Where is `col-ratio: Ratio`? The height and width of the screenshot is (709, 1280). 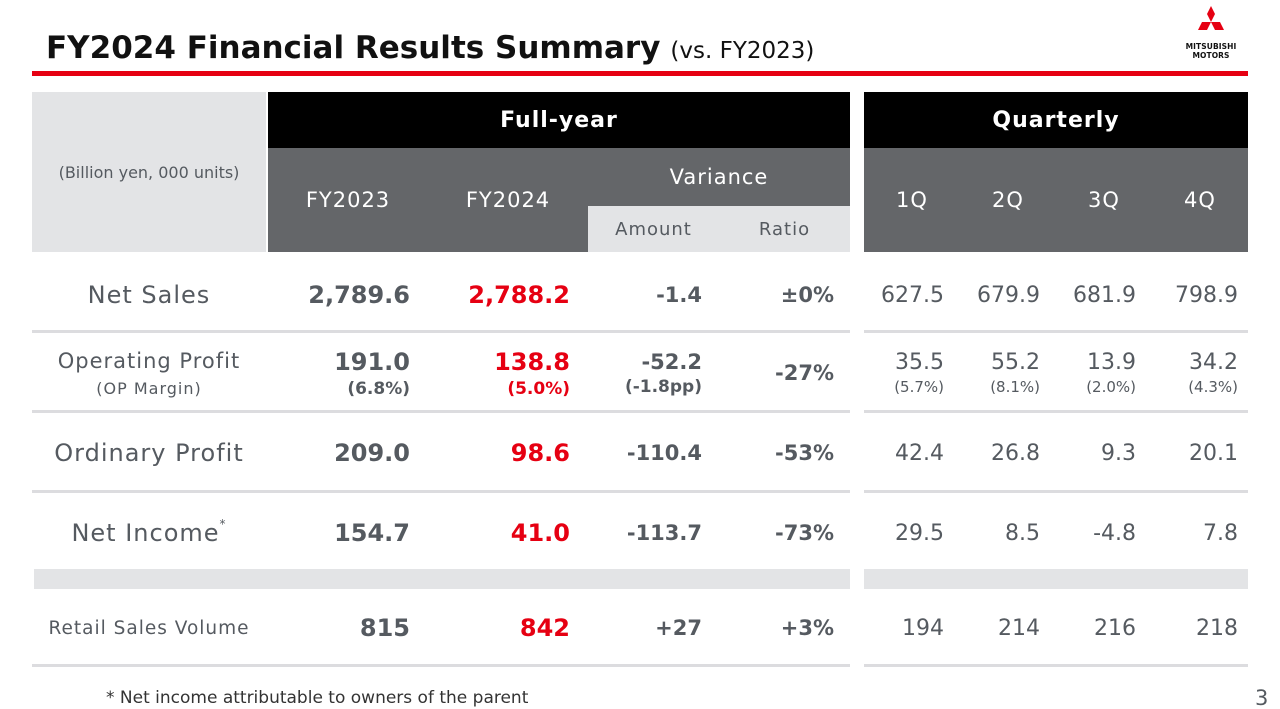 col-ratio: Ratio is located at coordinates (784, 229).